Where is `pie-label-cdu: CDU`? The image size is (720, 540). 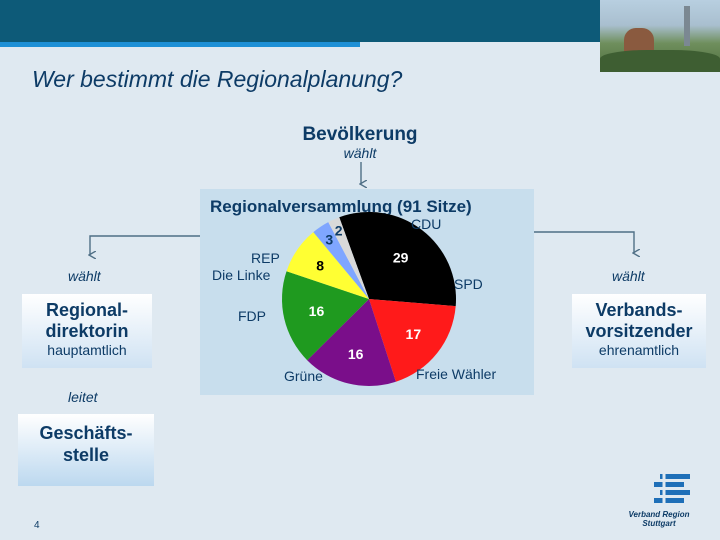
pie-label-cdu: CDU is located at coordinates (426, 224).